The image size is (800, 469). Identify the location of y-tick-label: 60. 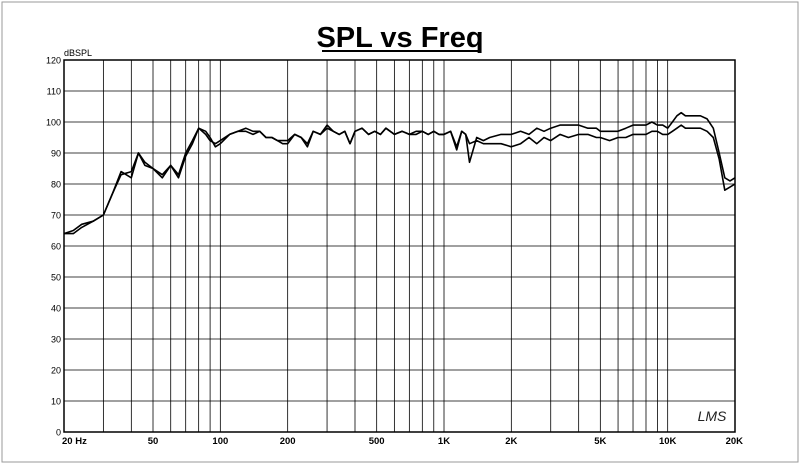
(56, 247).